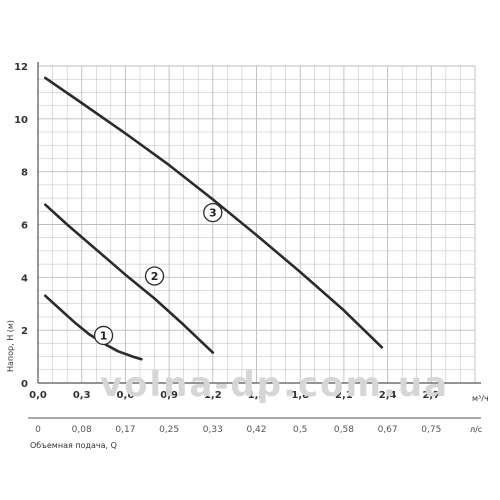 The height and width of the screenshot is (500, 500). Describe the element at coordinates (257, 395) in the screenshot. I see `x-tick-label: 1,5` at that location.